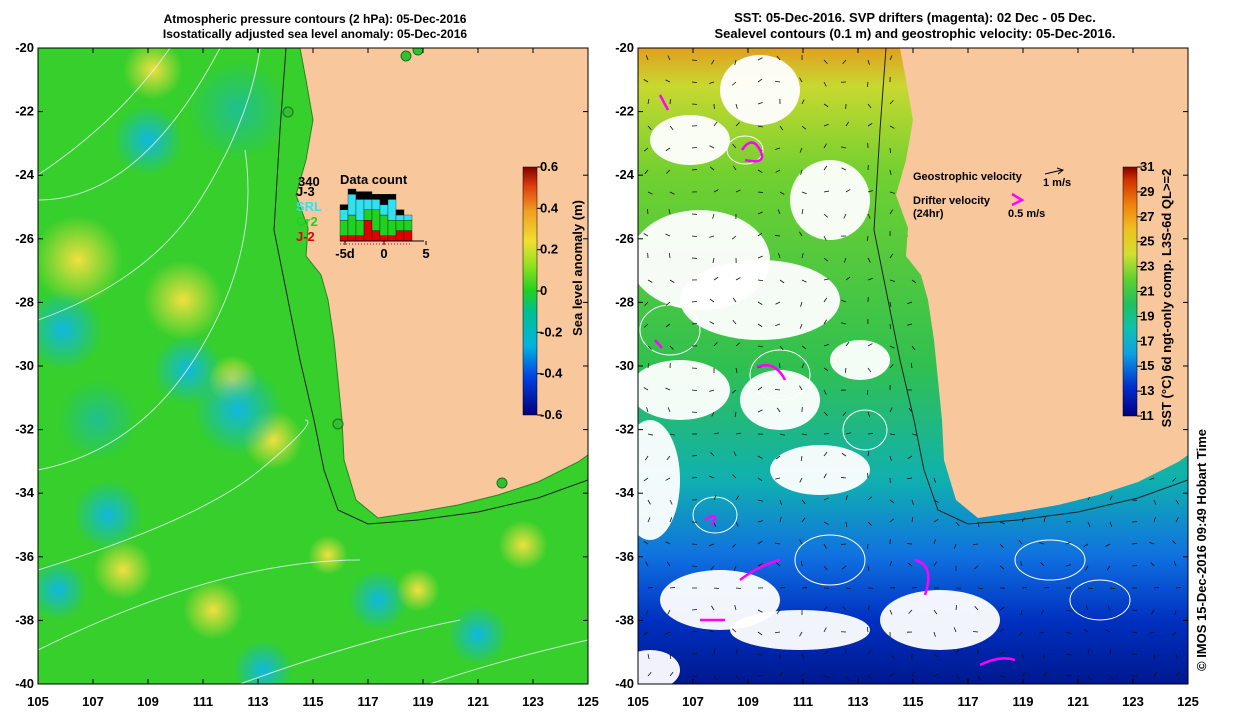 The image size is (1250, 720). What do you see at coordinates (523, 545) in the screenshot?
I see `anomaly-blob` at bounding box center [523, 545].